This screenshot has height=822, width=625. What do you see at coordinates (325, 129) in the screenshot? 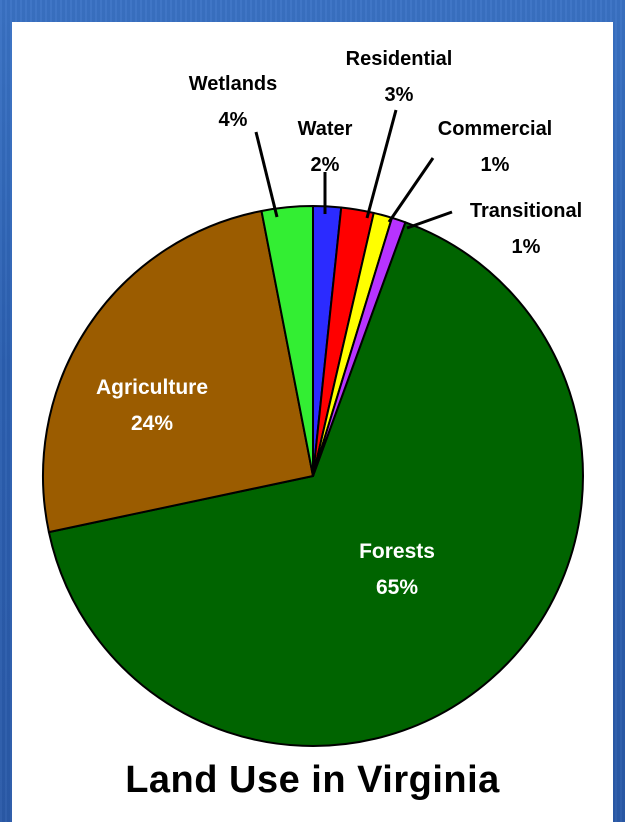
I see `slice-label-water: Water` at bounding box center [325, 129].